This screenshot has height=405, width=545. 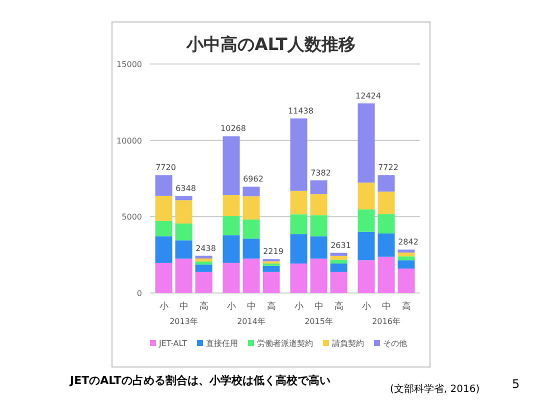 What do you see at coordinates (435, 389) in the screenshot?
I see `text: (文部科学省, 2016)` at bounding box center [435, 389].